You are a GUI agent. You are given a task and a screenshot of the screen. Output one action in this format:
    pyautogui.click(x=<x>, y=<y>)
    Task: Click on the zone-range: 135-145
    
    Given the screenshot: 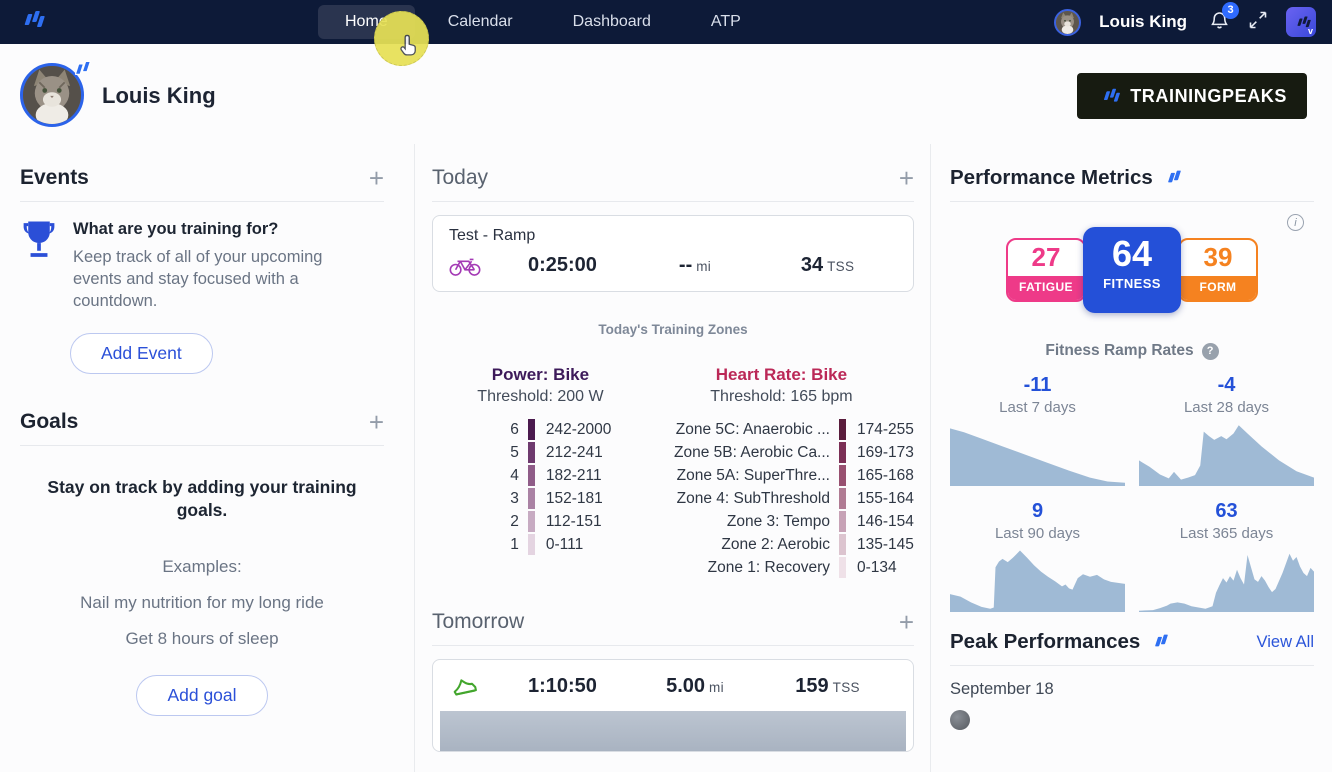 What is the action you would take?
    pyautogui.click(x=885, y=544)
    